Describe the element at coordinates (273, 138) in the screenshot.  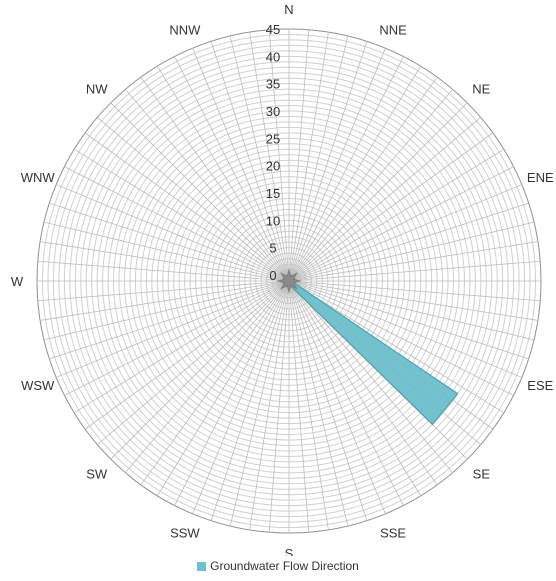
I see `radial-tick-label: 25` at that location.